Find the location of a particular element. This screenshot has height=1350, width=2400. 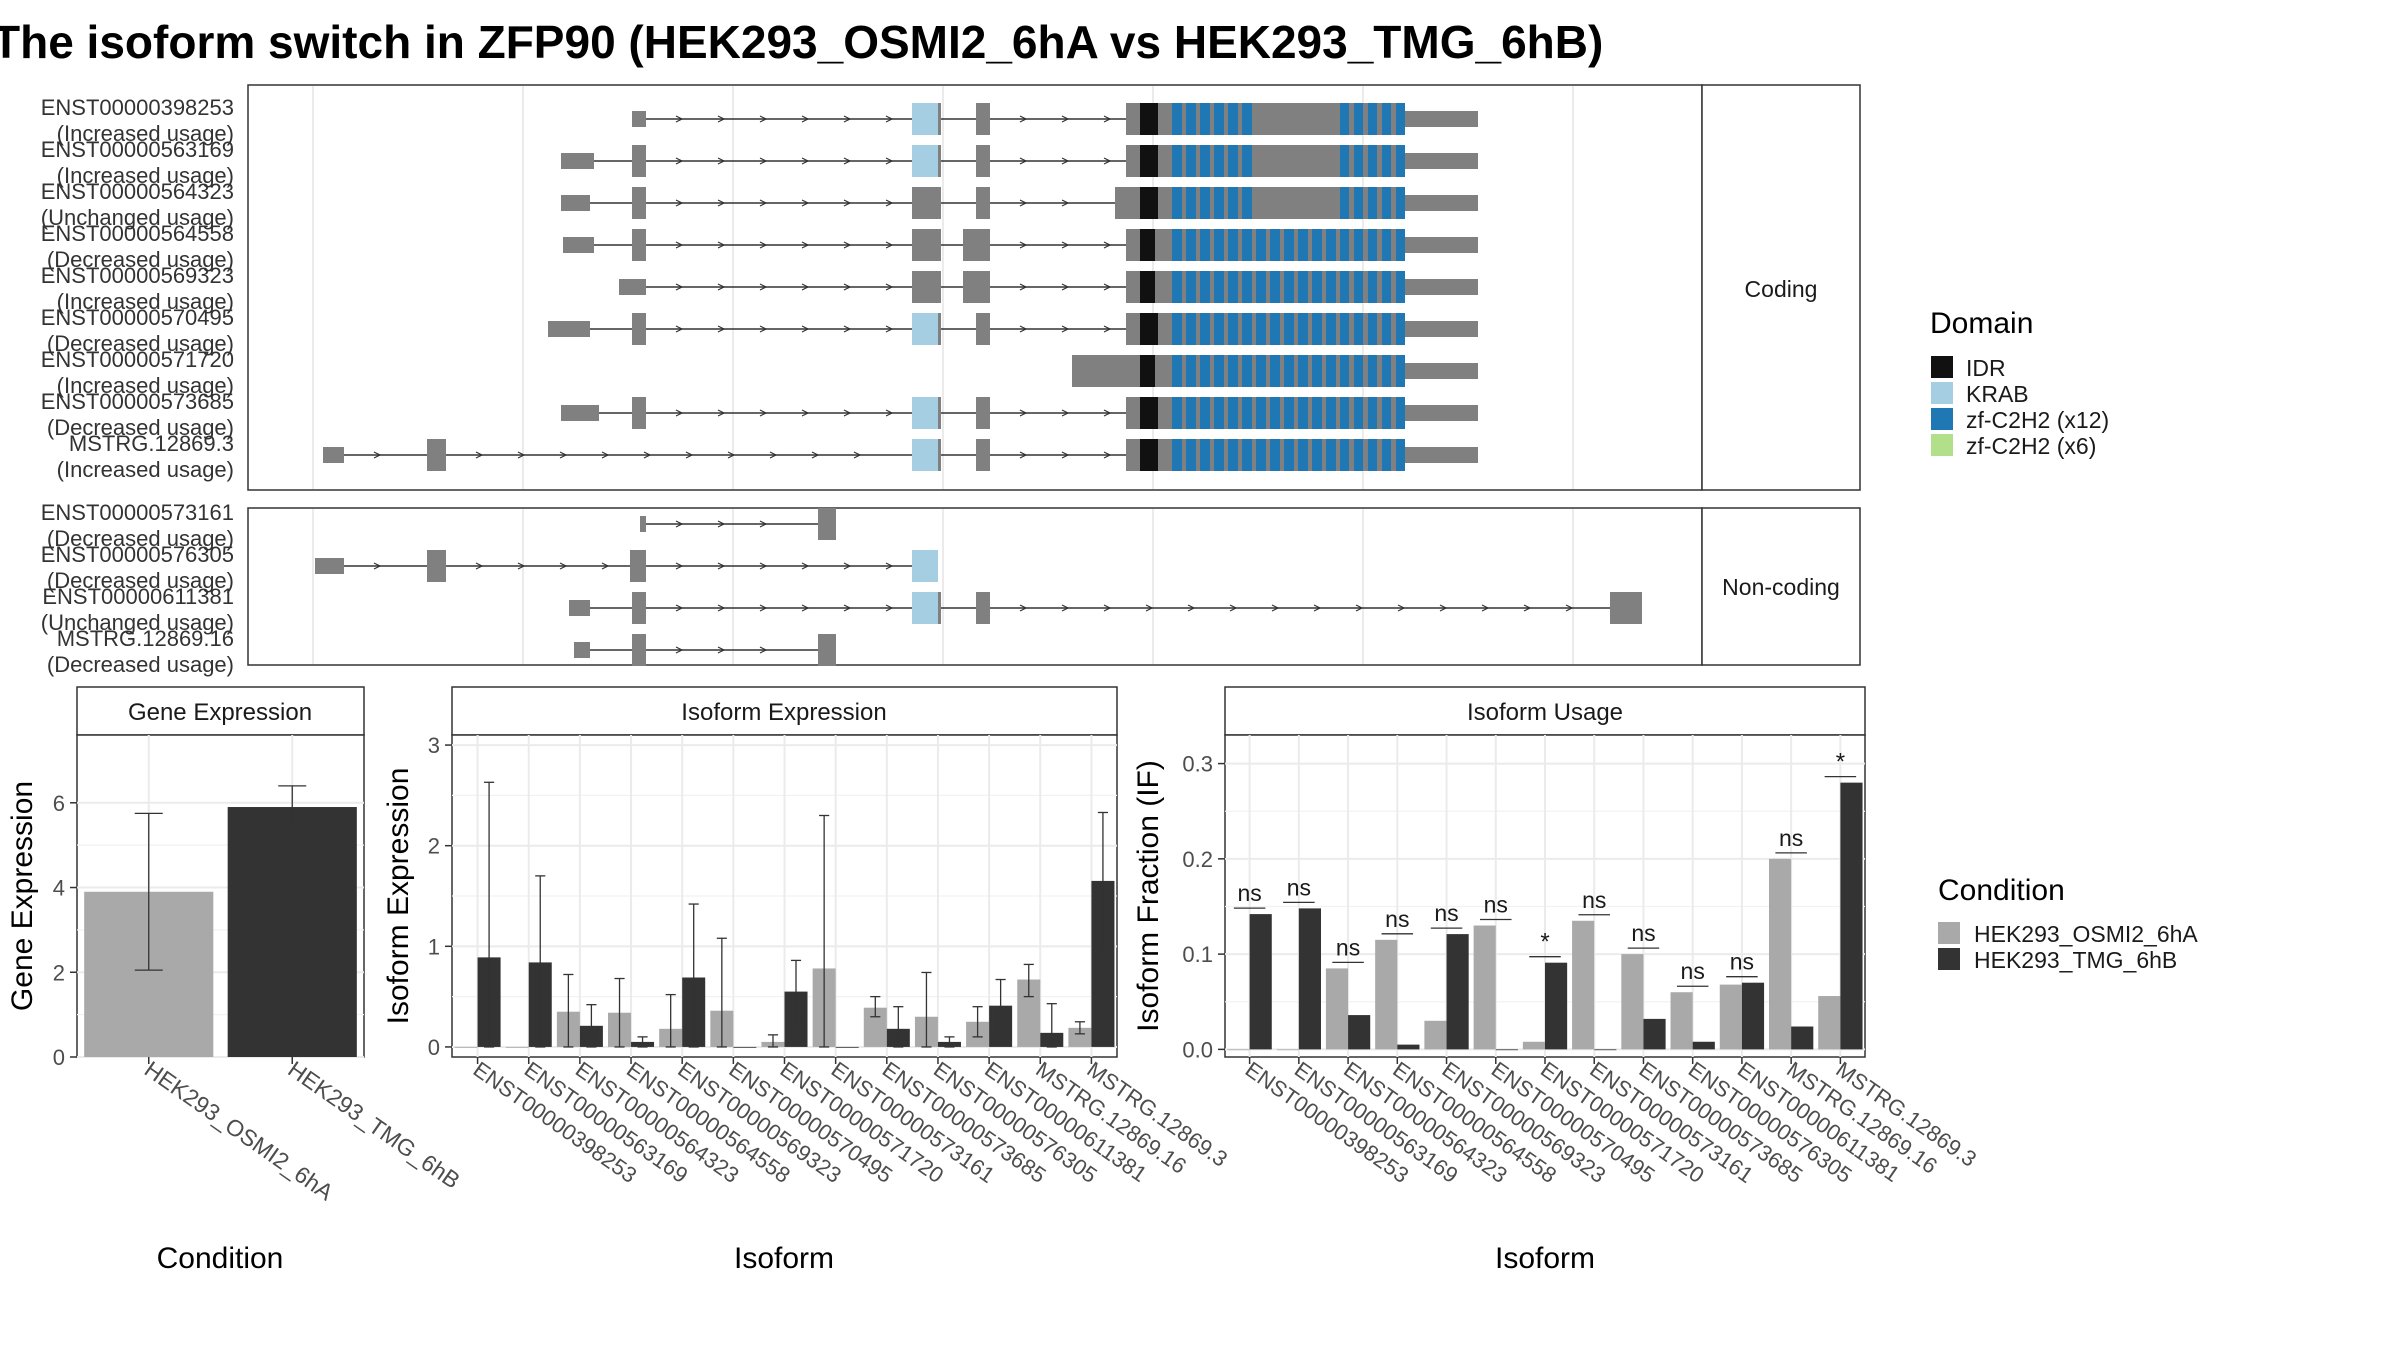

coding-tracks is located at coordinates (900, 287).